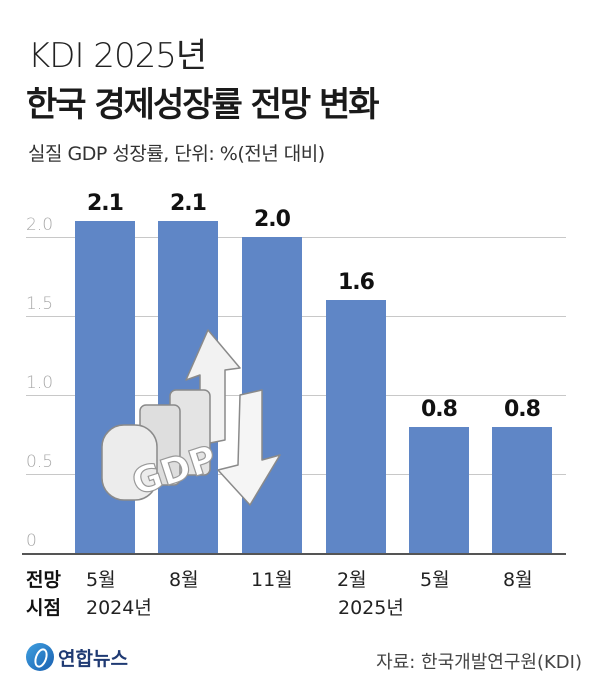  I want to click on chart-title: 한국 경제성장률 전망 변화, so click(203, 105).